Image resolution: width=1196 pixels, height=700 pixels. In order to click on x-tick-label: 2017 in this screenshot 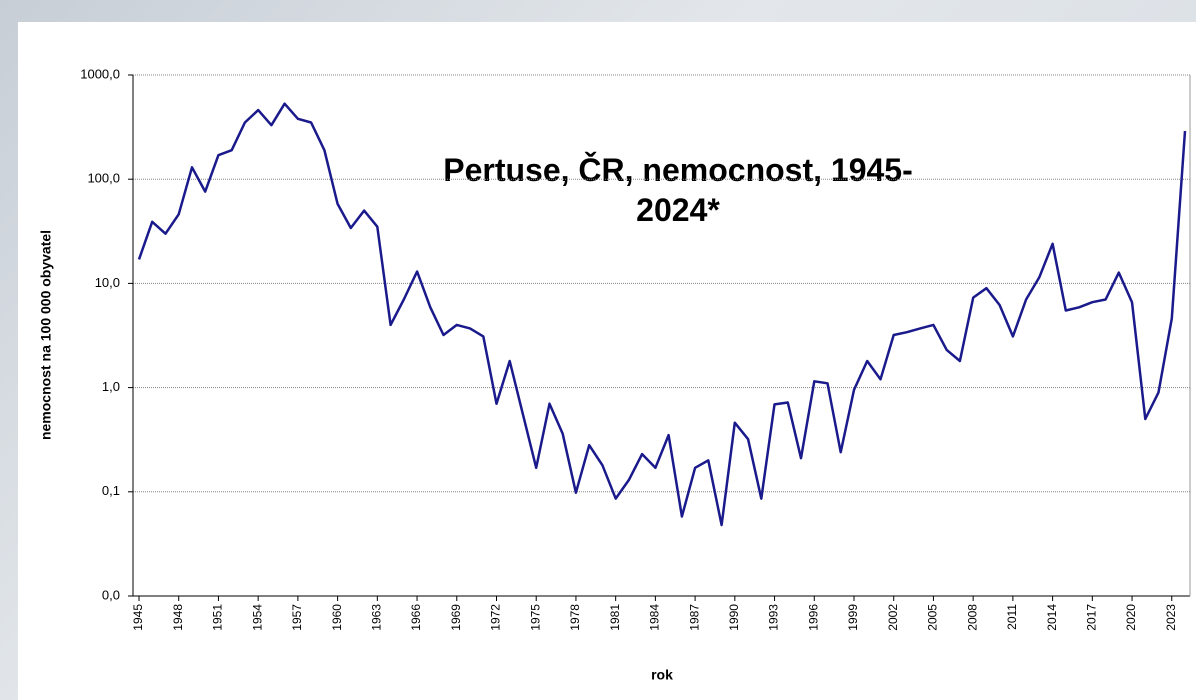, I will do `click(1091, 617)`.